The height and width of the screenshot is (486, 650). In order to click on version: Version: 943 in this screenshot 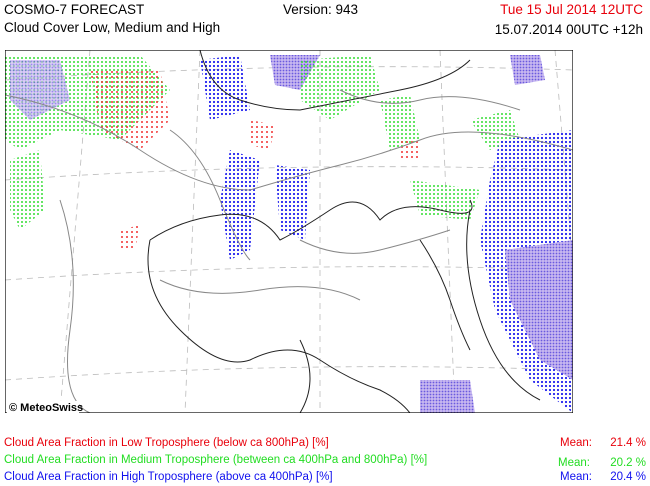, I will do `click(321, 9)`.